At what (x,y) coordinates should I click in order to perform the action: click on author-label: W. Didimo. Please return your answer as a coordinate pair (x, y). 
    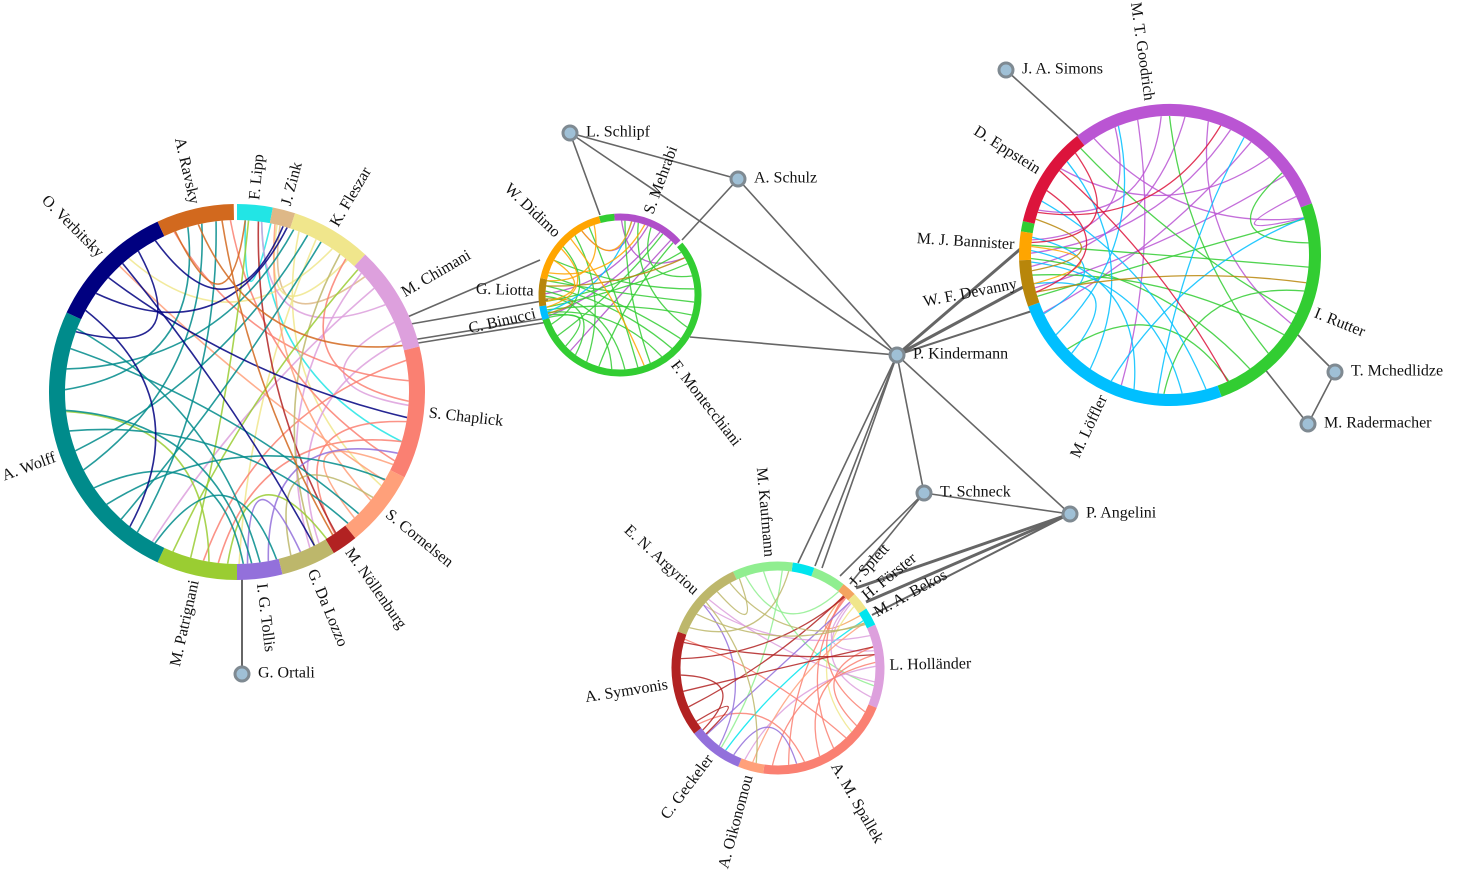
    Looking at the image, I should click on (532, 210).